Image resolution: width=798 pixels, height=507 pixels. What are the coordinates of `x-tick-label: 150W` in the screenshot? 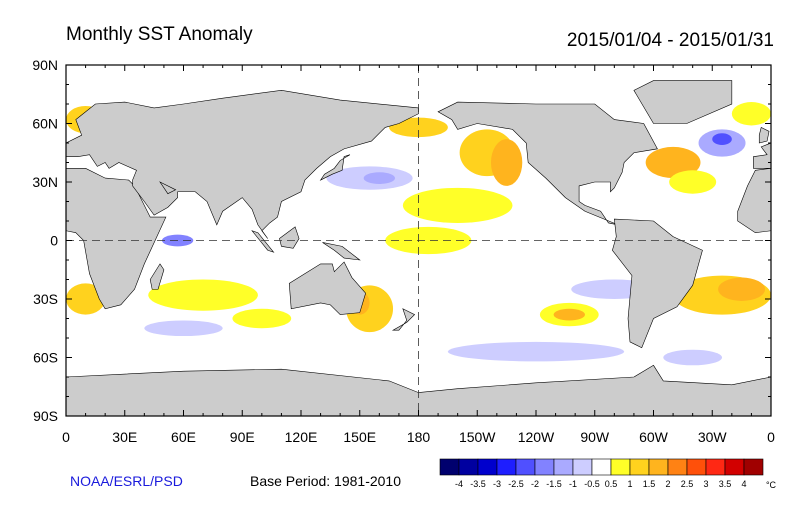 It's located at (477, 437).